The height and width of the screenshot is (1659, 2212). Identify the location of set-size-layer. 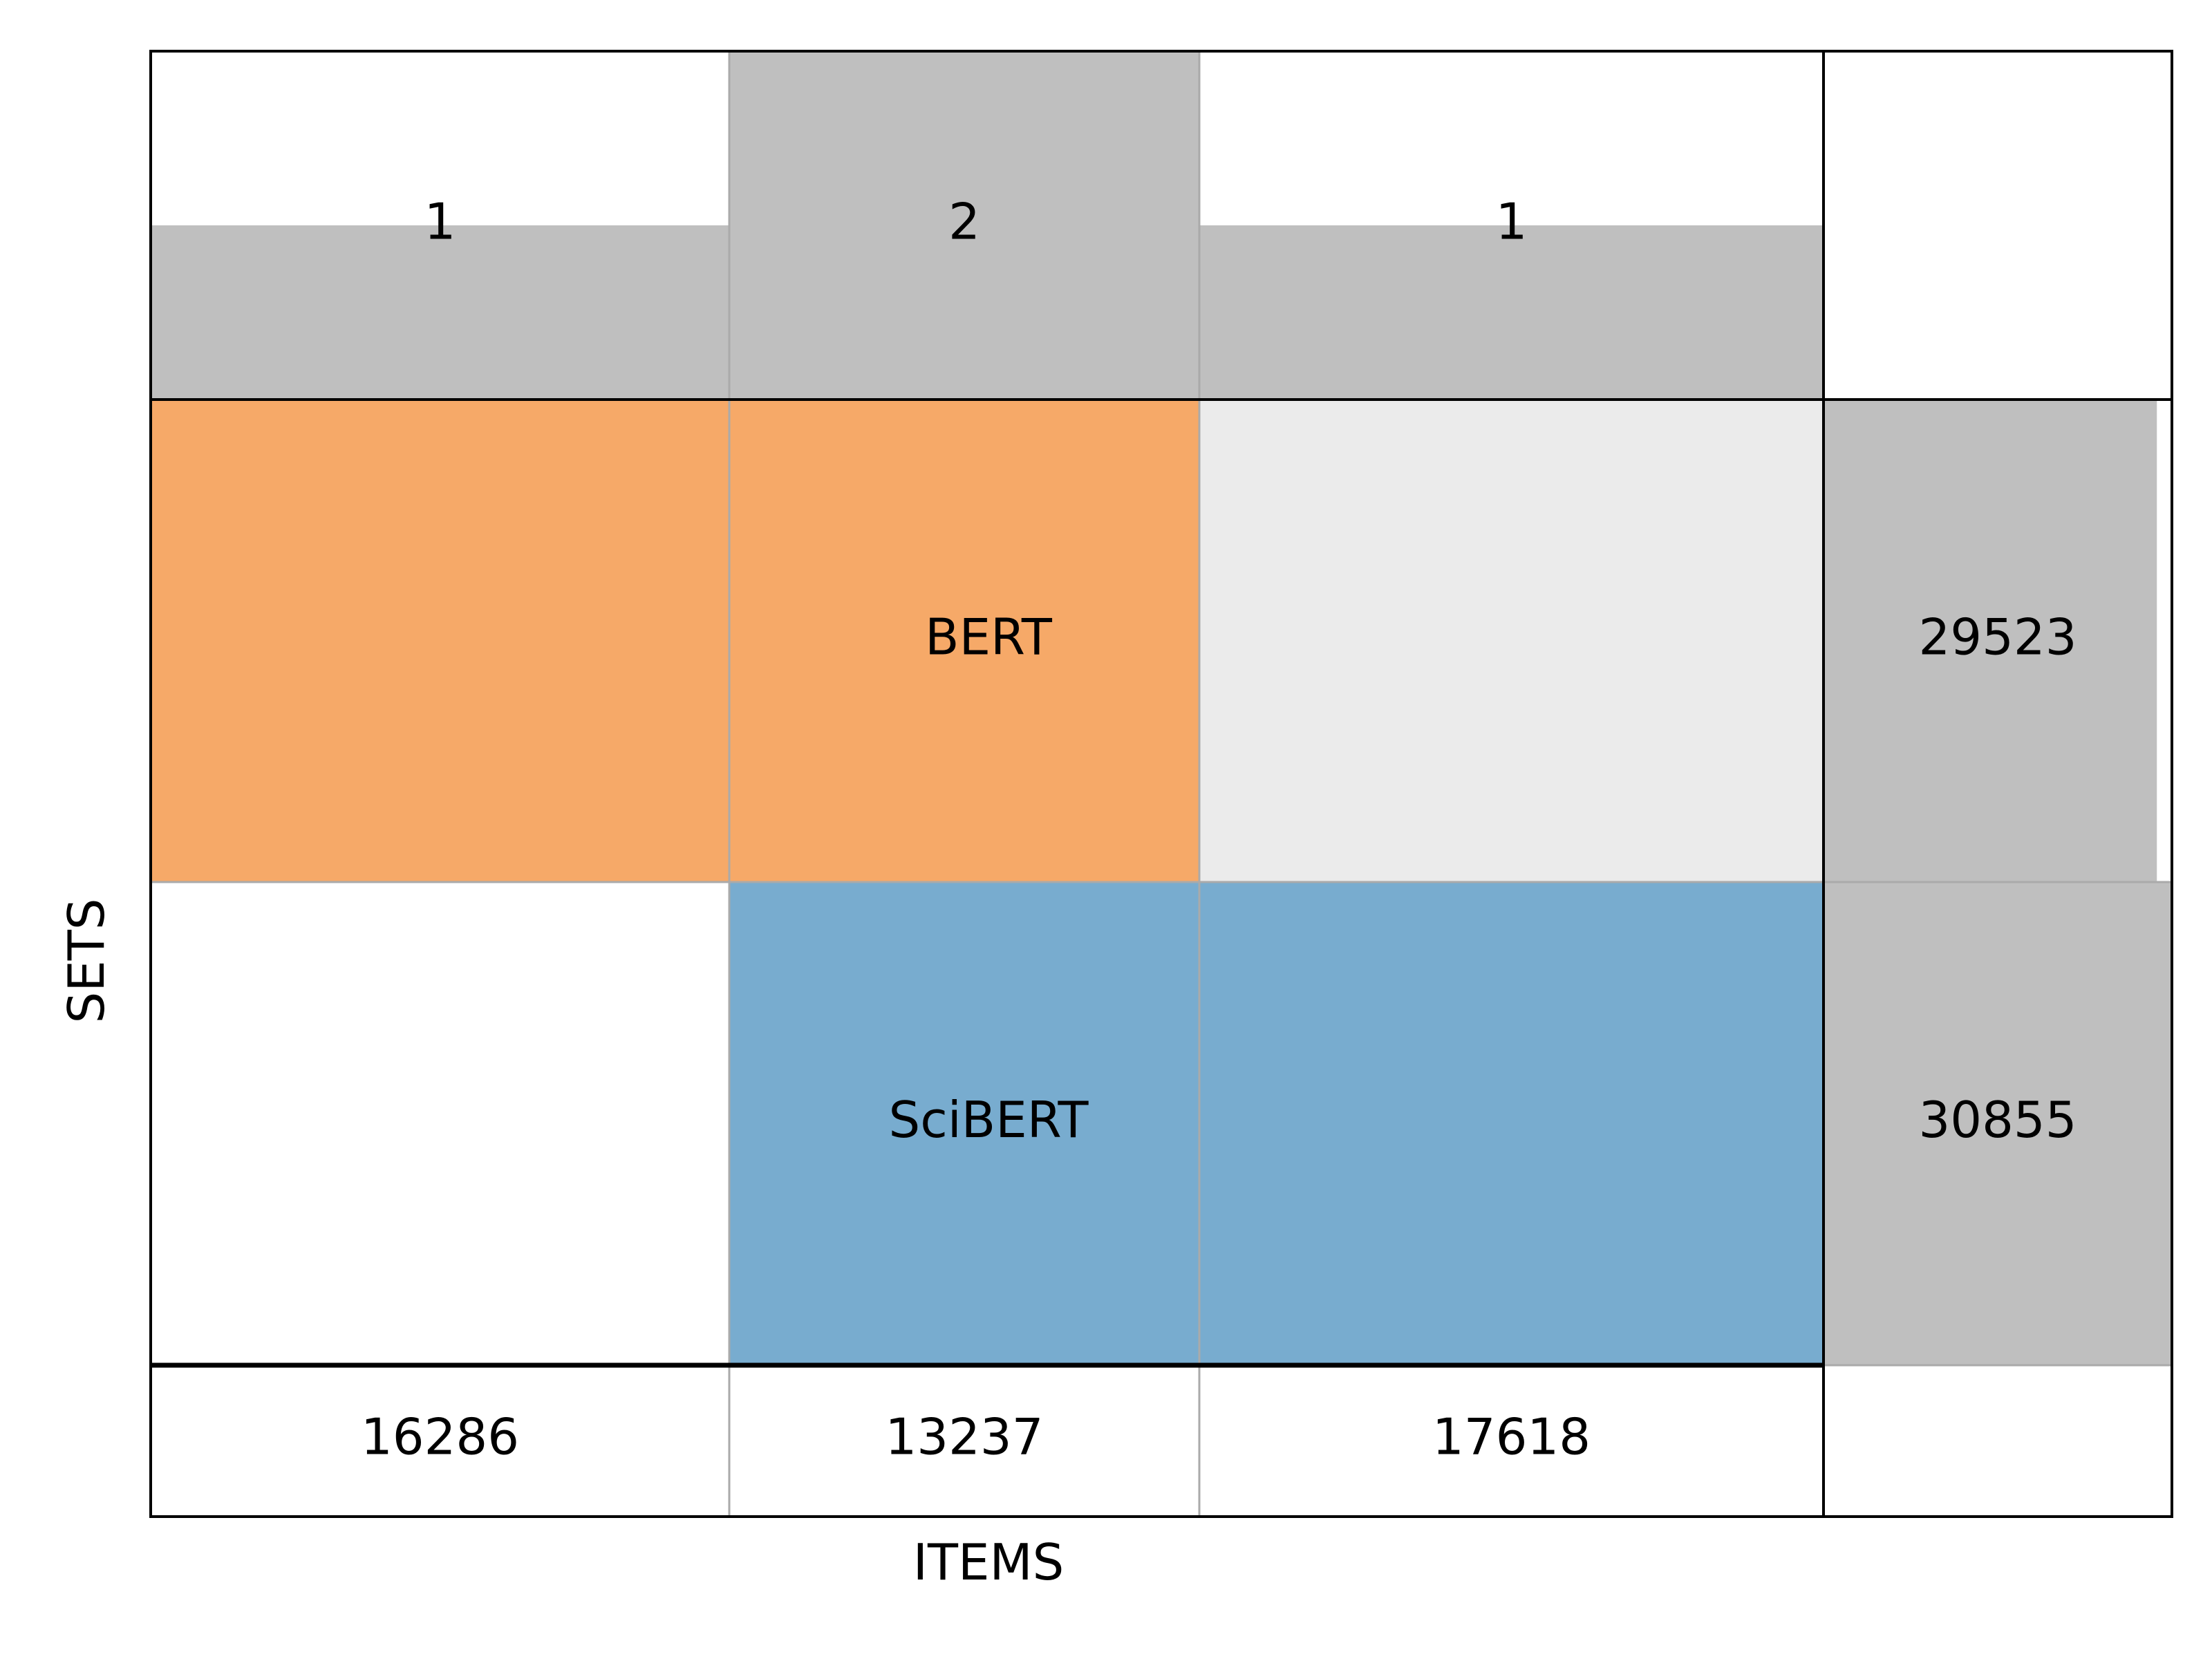
(1998, 882).